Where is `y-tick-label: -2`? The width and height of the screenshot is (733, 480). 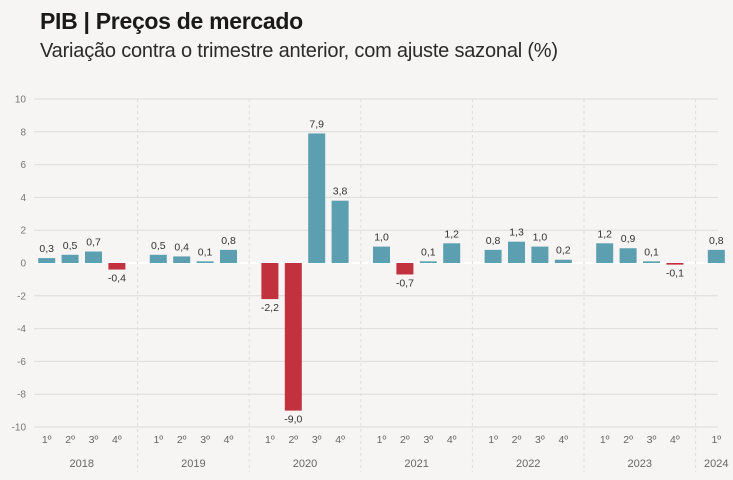 y-tick-label: -2 is located at coordinates (21, 296).